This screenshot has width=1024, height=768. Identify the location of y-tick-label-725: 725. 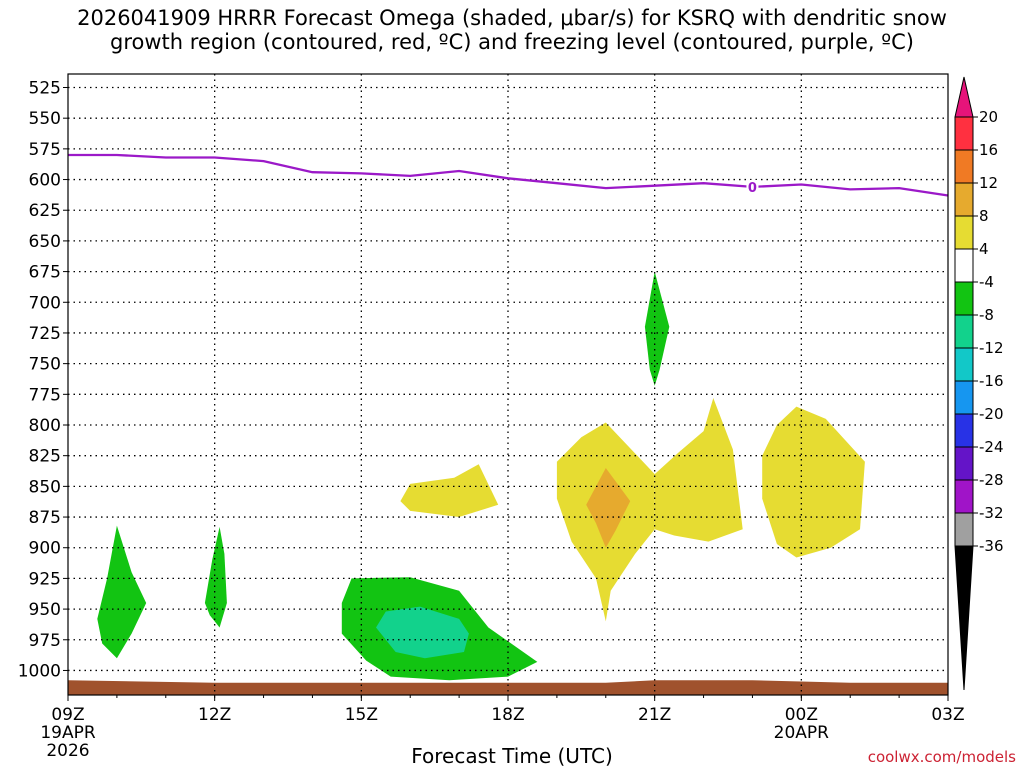
(45, 334).